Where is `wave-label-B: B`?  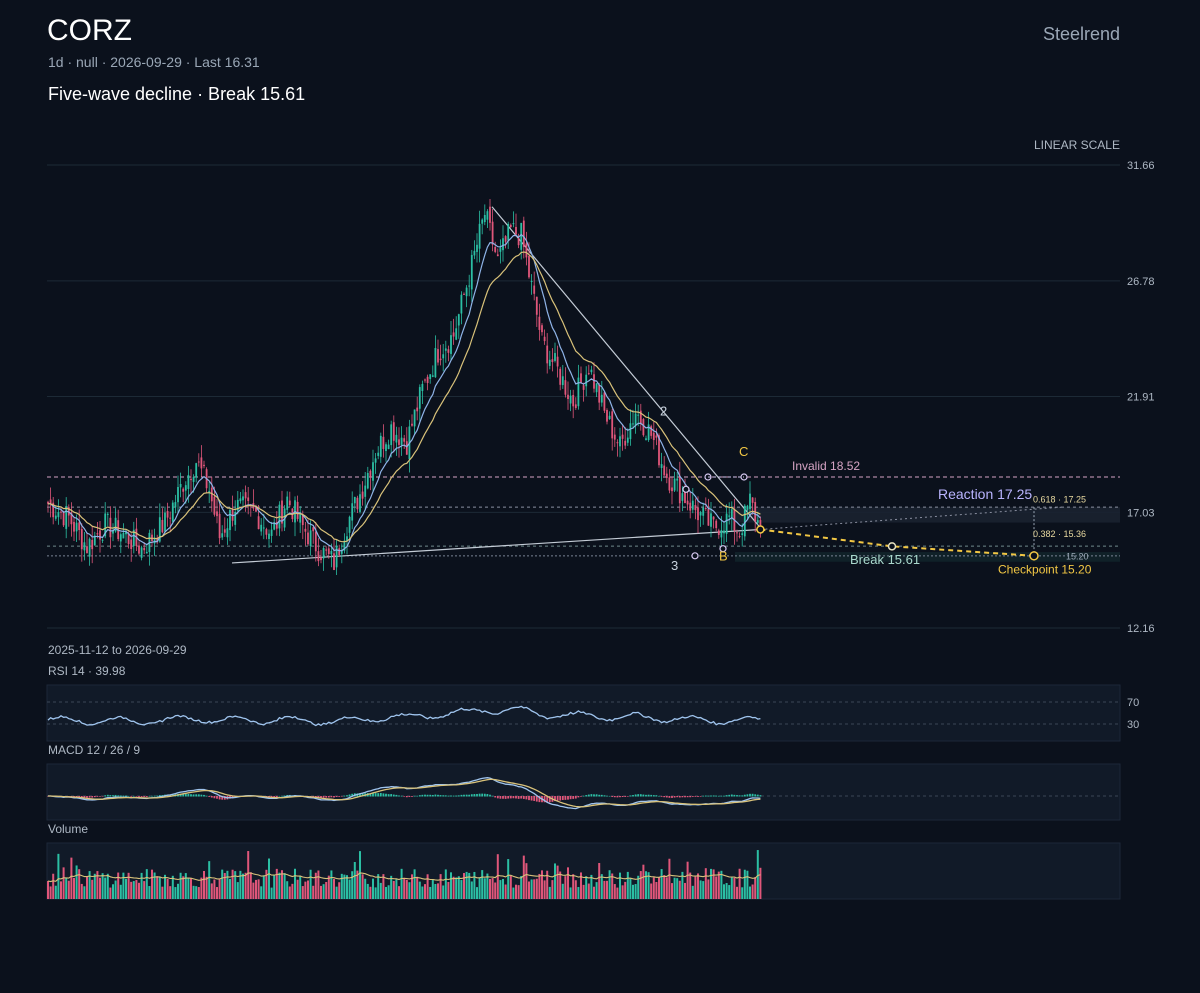
wave-label-B: B is located at coordinates (723, 556).